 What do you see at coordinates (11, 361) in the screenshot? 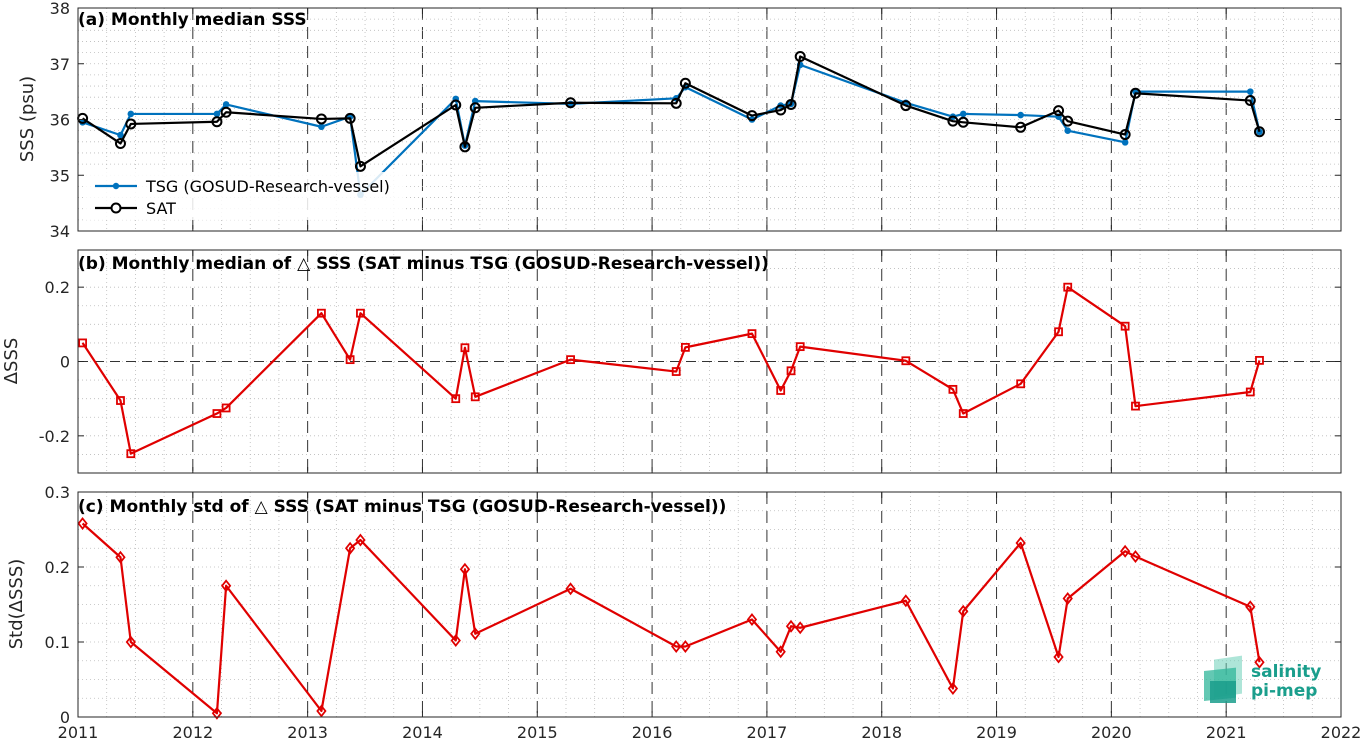
I see `panel-b-ylabel: ΔSSS` at bounding box center [11, 361].